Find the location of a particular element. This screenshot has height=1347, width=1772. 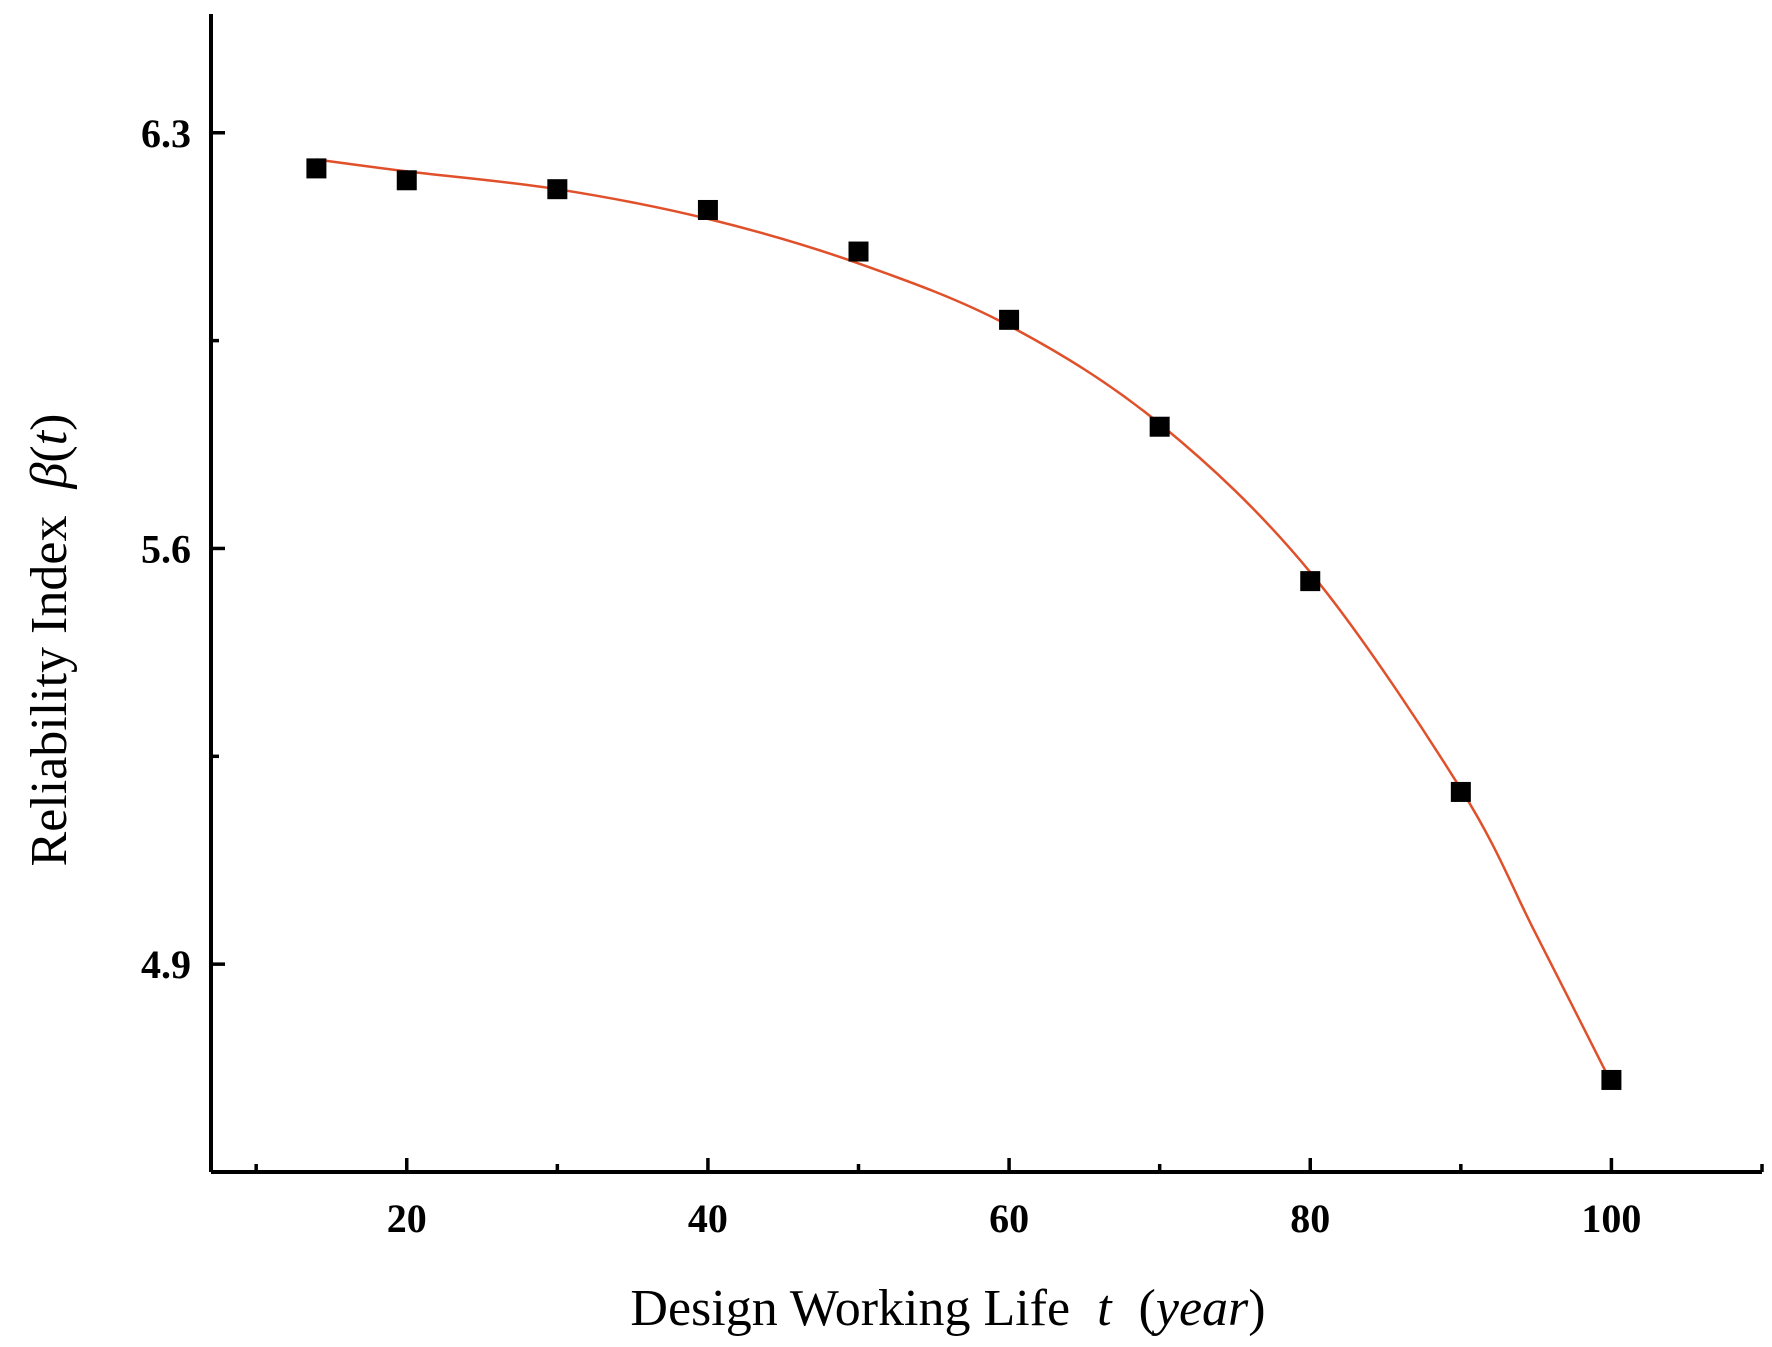

y-tick-label: 6.3 is located at coordinates (166, 133).